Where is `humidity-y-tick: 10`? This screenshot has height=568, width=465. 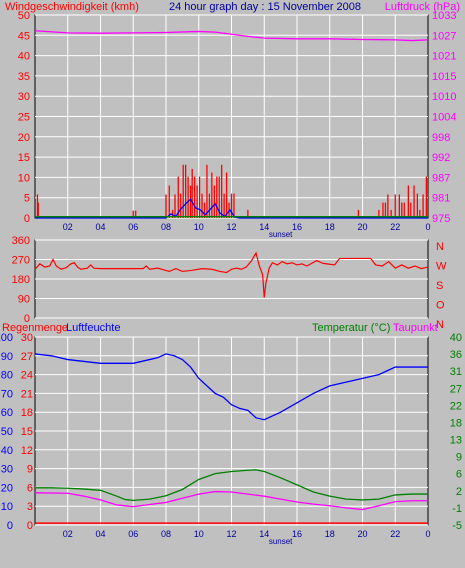 humidity-y-tick: 10 is located at coordinates (7, 507).